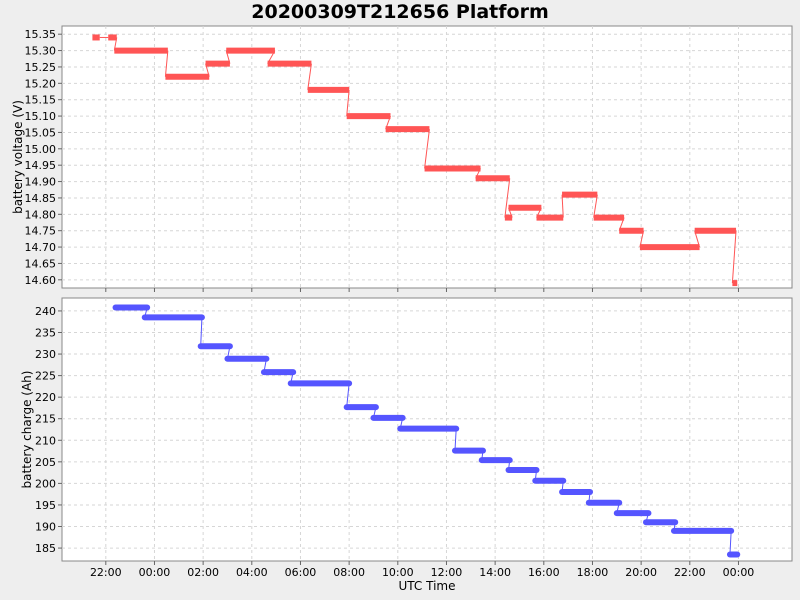 This screenshot has height=600, width=800. What do you see at coordinates (45, 354) in the screenshot?
I see `charge-ytick-label: 230` at bounding box center [45, 354].